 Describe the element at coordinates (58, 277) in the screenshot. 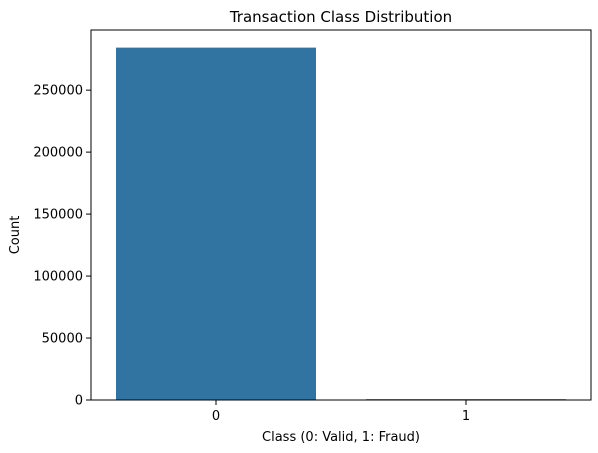

I see `y-tick-label: 100000` at that location.